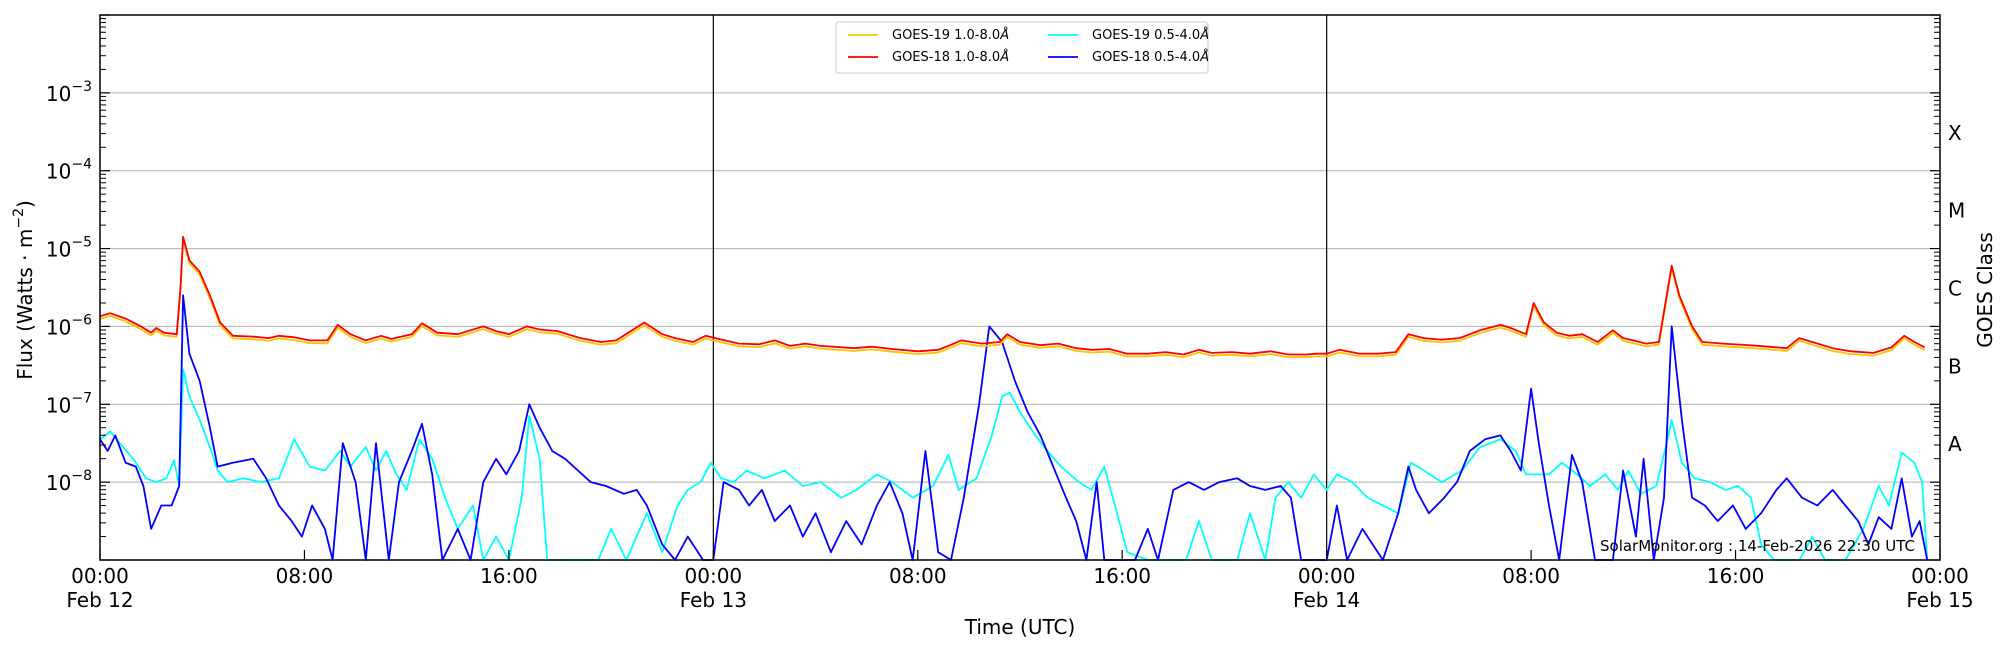 Image resolution: width=2000 pixels, height=650 pixels. I want to click on x-tick-date: Feb 15, so click(1939, 600).